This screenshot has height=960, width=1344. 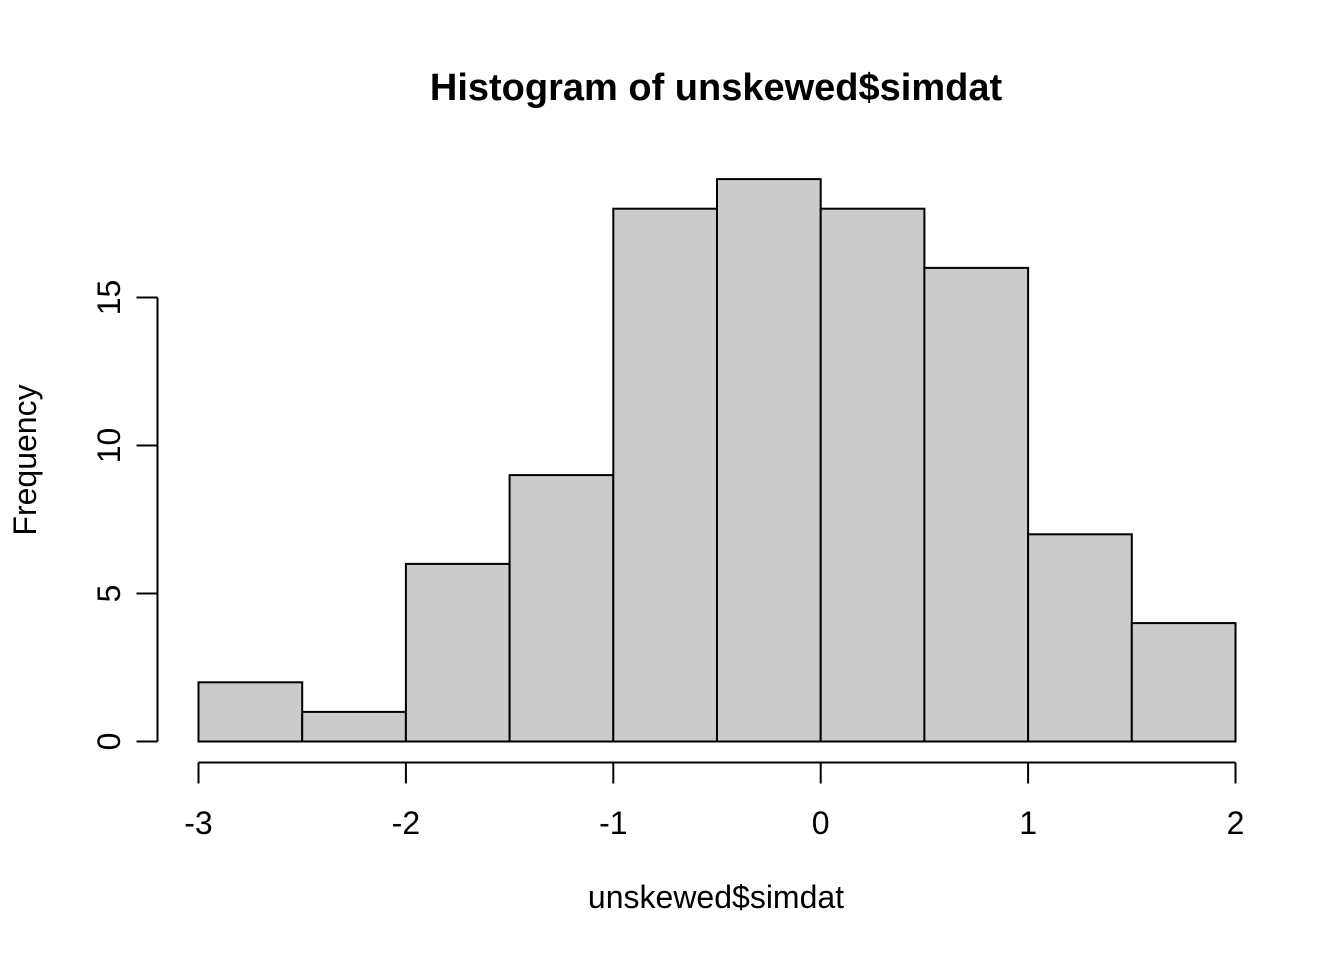 I want to click on x-tick-label: 1, so click(x=1028, y=823).